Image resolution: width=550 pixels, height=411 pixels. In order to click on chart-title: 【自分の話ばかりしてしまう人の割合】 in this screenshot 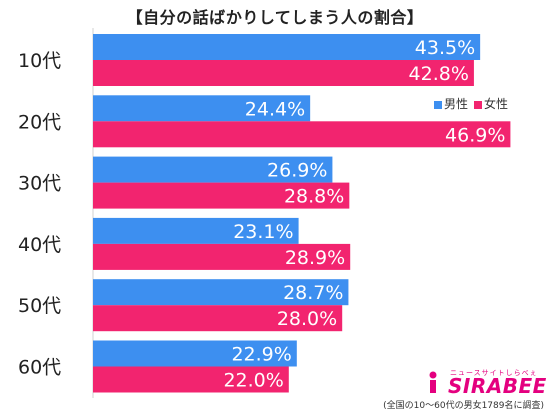, I will do `click(275, 17)`.